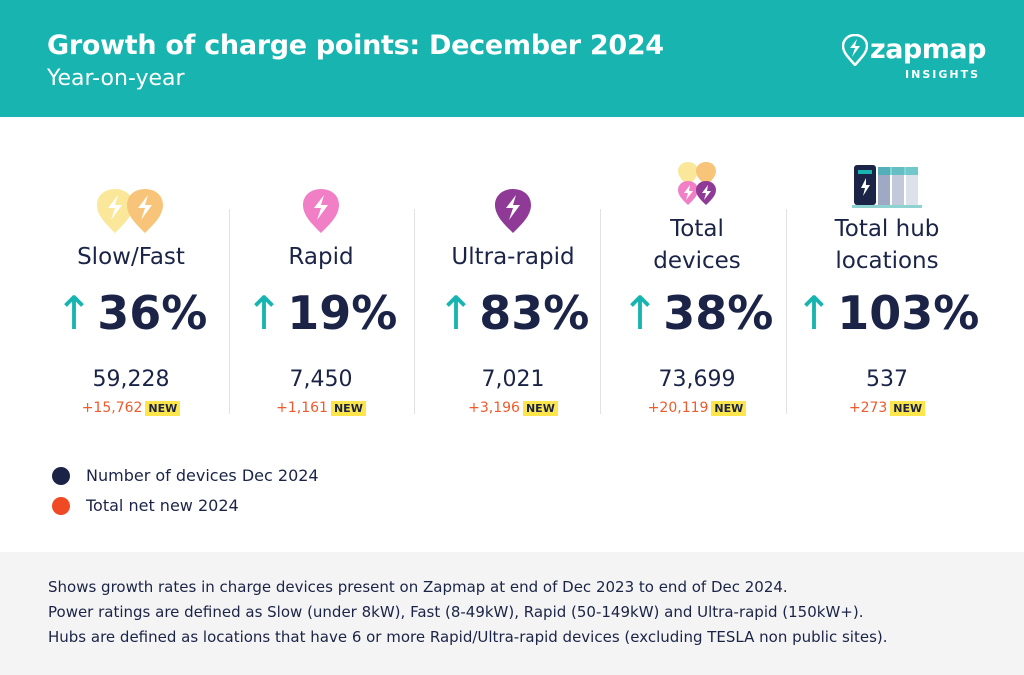 This screenshot has height=675, width=1024. What do you see at coordinates (321, 257) in the screenshot?
I see `stat-label: Rapid` at bounding box center [321, 257].